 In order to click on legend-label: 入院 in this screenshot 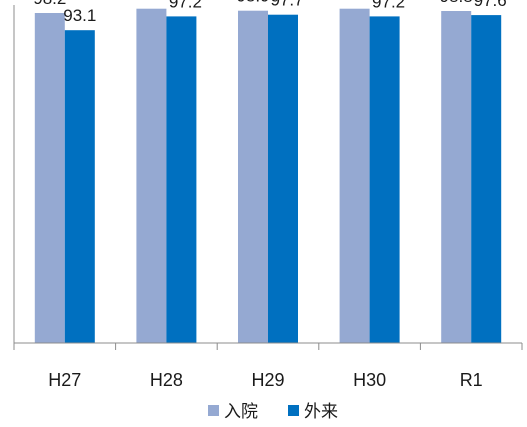, I will do `click(241, 412)`.